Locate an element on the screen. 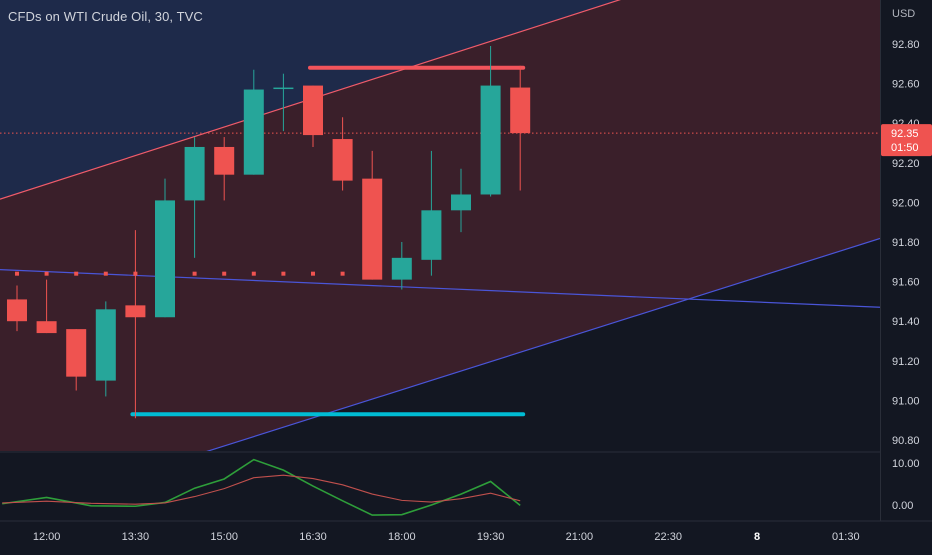 This screenshot has height=555, width=932. price-tick-label: 91.20 is located at coordinates (906, 362).